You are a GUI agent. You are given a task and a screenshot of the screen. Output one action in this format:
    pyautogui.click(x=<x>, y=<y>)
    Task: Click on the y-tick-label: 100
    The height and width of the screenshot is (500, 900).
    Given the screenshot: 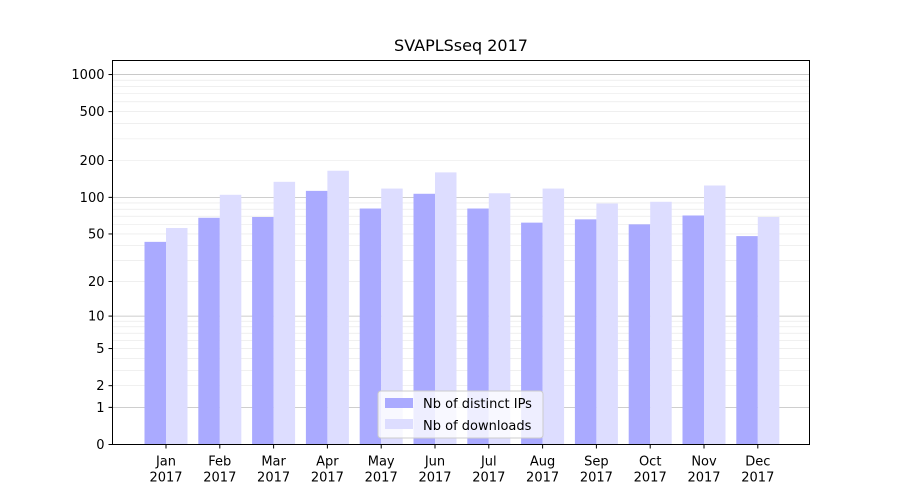 What is the action you would take?
    pyautogui.click(x=92, y=198)
    